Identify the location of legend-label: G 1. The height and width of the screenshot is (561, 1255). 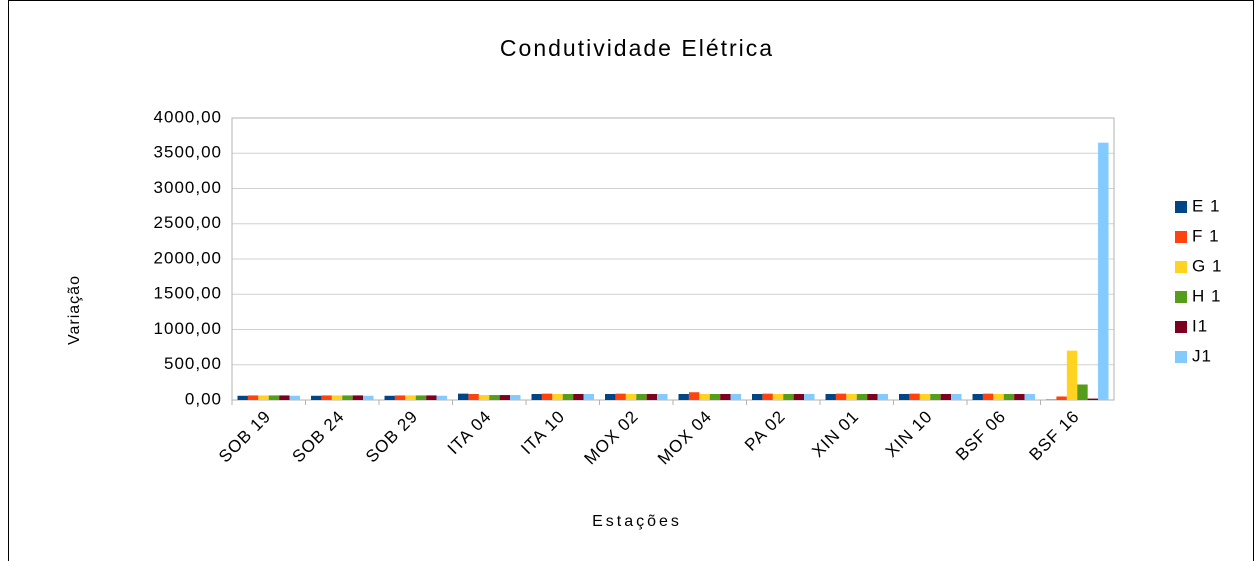
(1207, 265).